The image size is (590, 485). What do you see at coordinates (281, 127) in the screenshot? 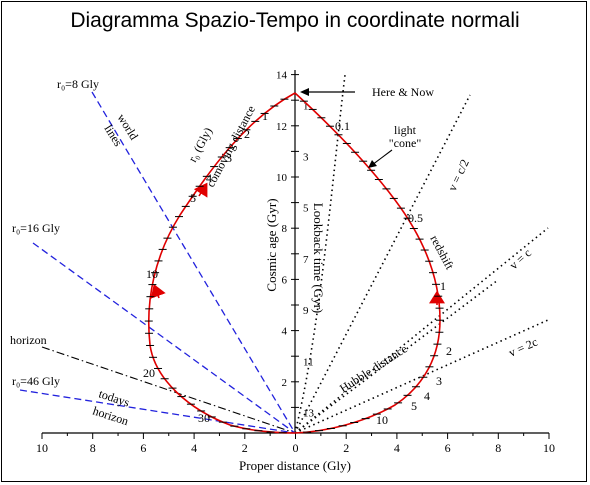
I see `cosmic-age-tick-label: 12` at bounding box center [281, 127].